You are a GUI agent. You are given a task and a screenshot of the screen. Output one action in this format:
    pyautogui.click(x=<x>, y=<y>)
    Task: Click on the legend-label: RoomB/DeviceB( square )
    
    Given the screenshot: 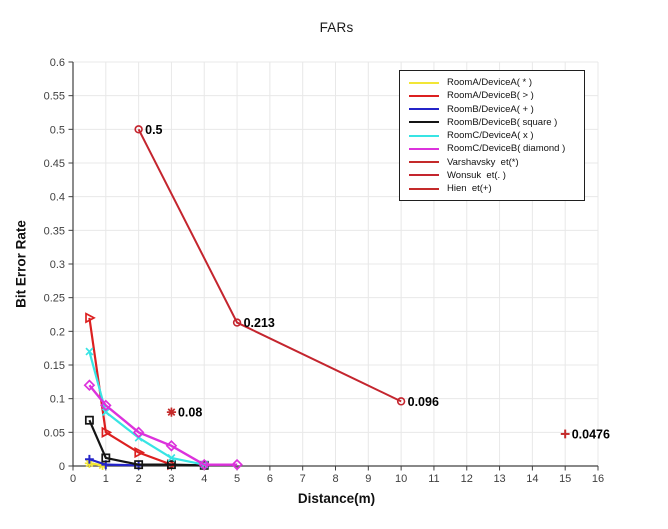 What is the action you would take?
    pyautogui.click(x=502, y=122)
    